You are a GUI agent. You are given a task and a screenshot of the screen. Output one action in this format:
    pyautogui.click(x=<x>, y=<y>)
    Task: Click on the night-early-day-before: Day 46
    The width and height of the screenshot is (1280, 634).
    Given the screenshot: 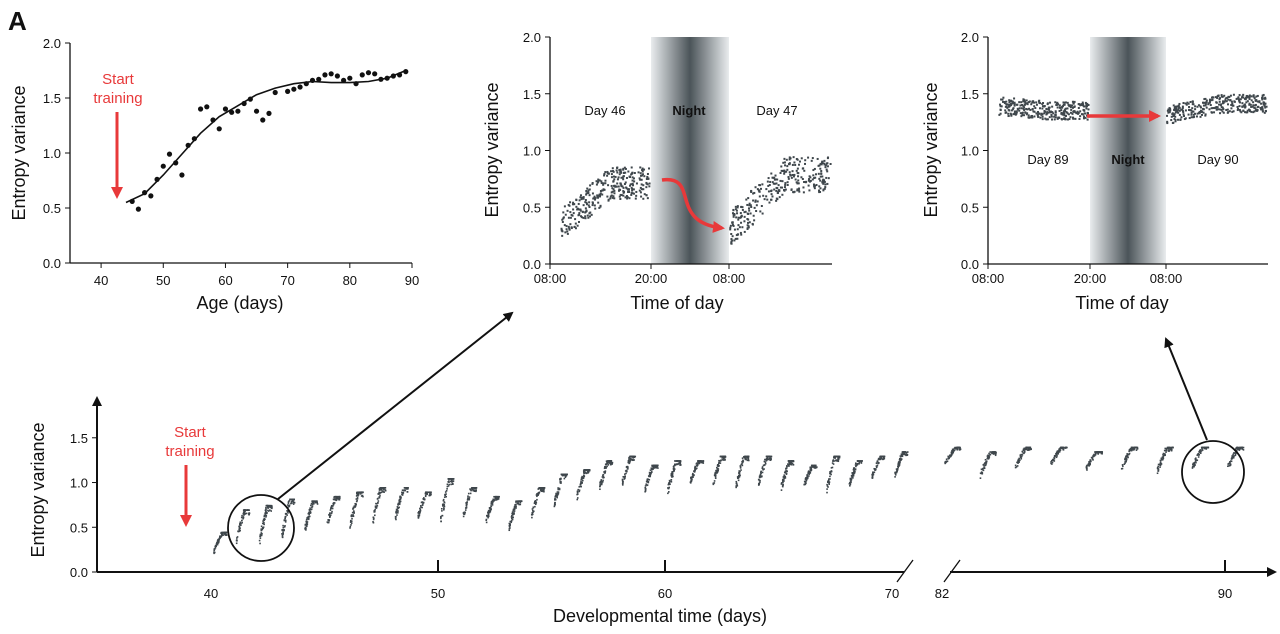 What is the action you would take?
    pyautogui.click(x=604, y=110)
    